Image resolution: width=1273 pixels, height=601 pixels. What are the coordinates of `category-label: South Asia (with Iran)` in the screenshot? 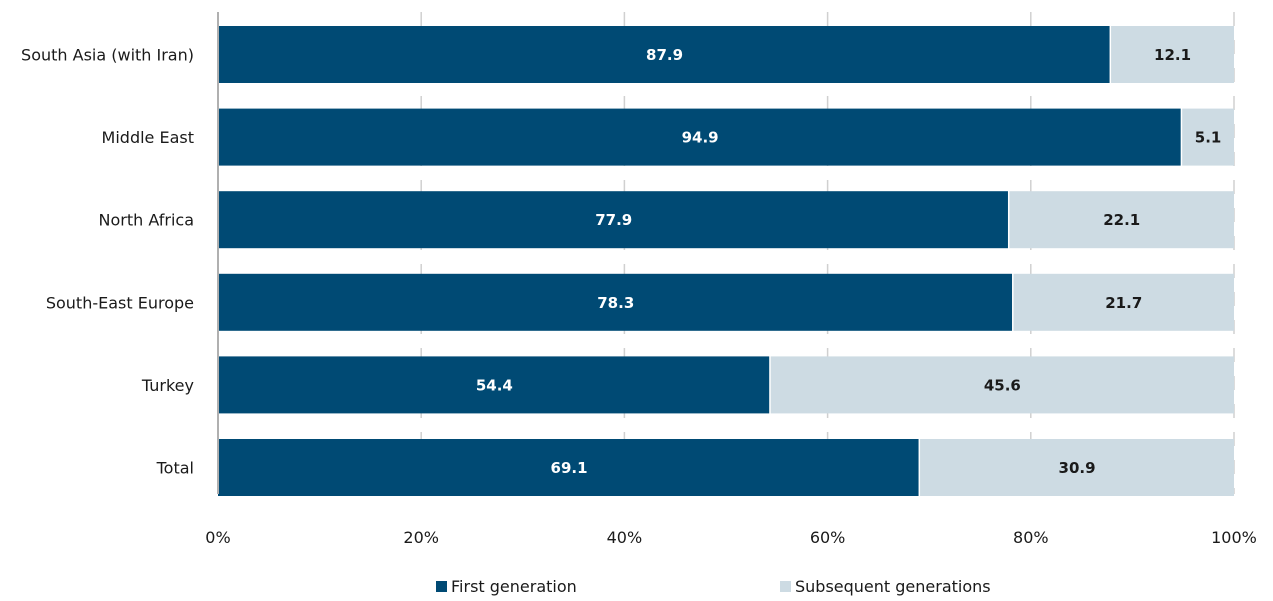 It's located at (107, 55).